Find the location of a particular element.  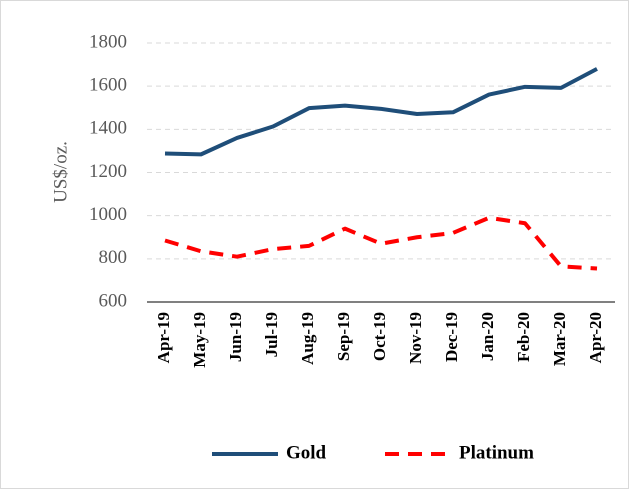

y-axis-label: US$/oz. is located at coordinates (60, 172).